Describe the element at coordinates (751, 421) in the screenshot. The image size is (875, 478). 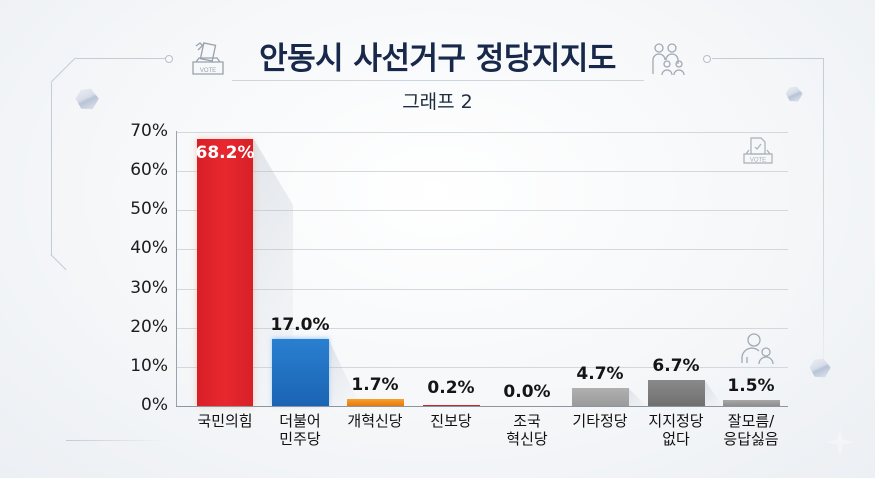
I see `category-line: 잘모름/` at that location.